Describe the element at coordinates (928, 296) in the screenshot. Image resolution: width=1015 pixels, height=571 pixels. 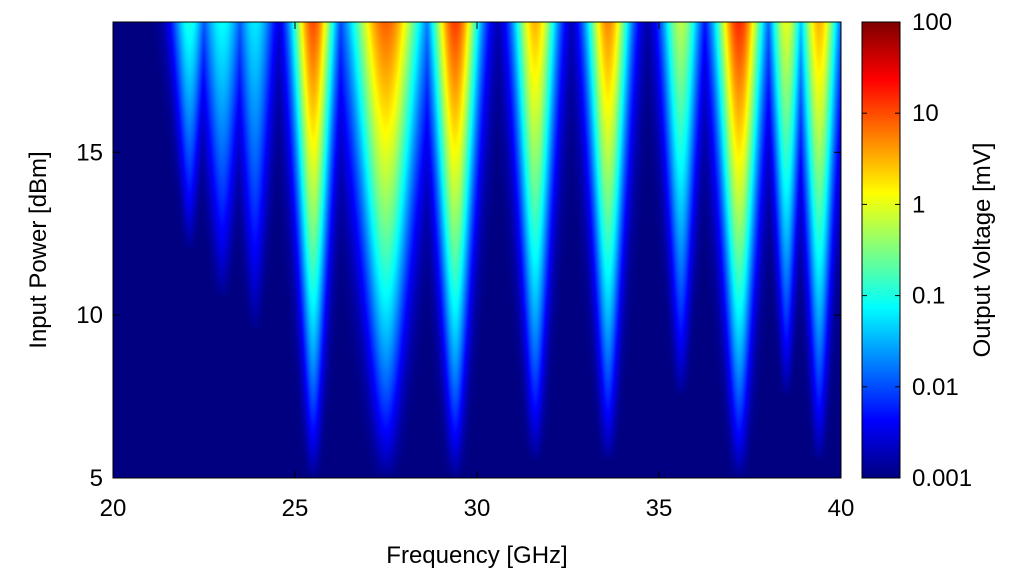
I see `colorbar-tick-label: 0.1` at that location.